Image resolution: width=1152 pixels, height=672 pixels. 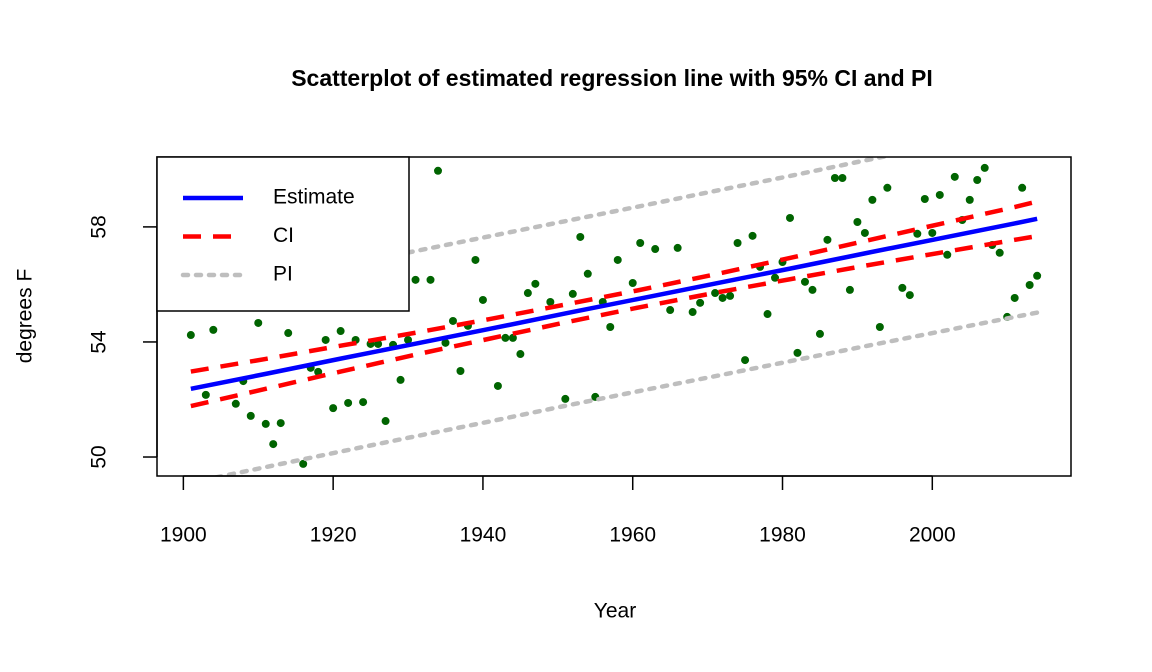 I want to click on legend-box, so click(x=283, y=234).